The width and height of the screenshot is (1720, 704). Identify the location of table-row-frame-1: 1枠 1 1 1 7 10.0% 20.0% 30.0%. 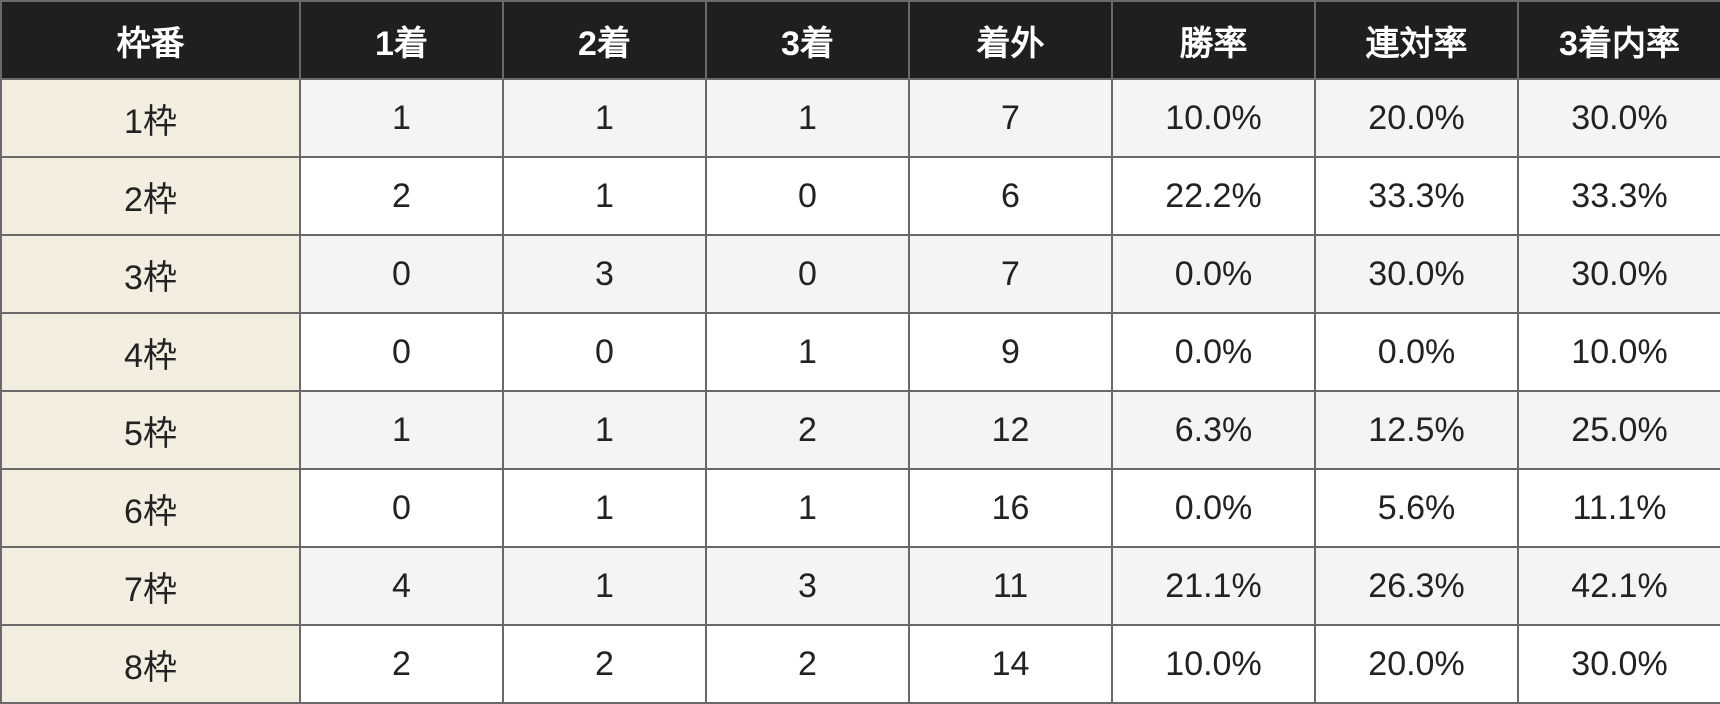
(860, 118).